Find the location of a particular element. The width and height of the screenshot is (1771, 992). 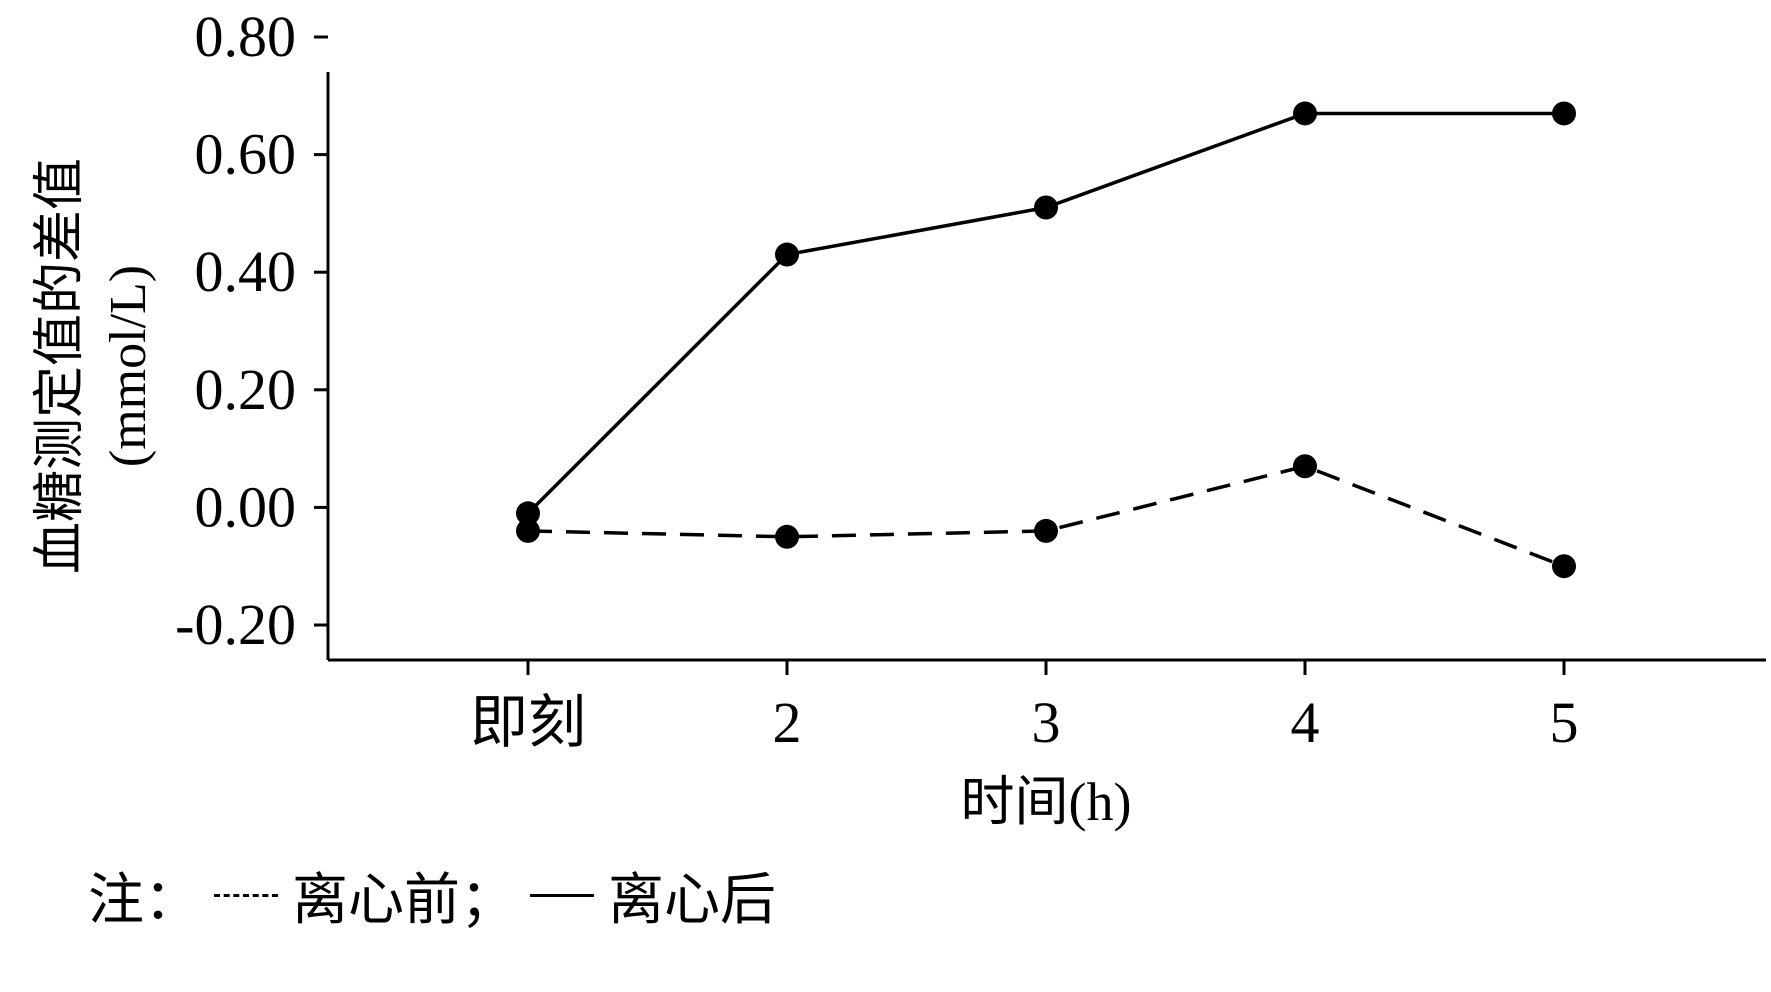

y-tick-label: 0.00 is located at coordinates (246, 506).